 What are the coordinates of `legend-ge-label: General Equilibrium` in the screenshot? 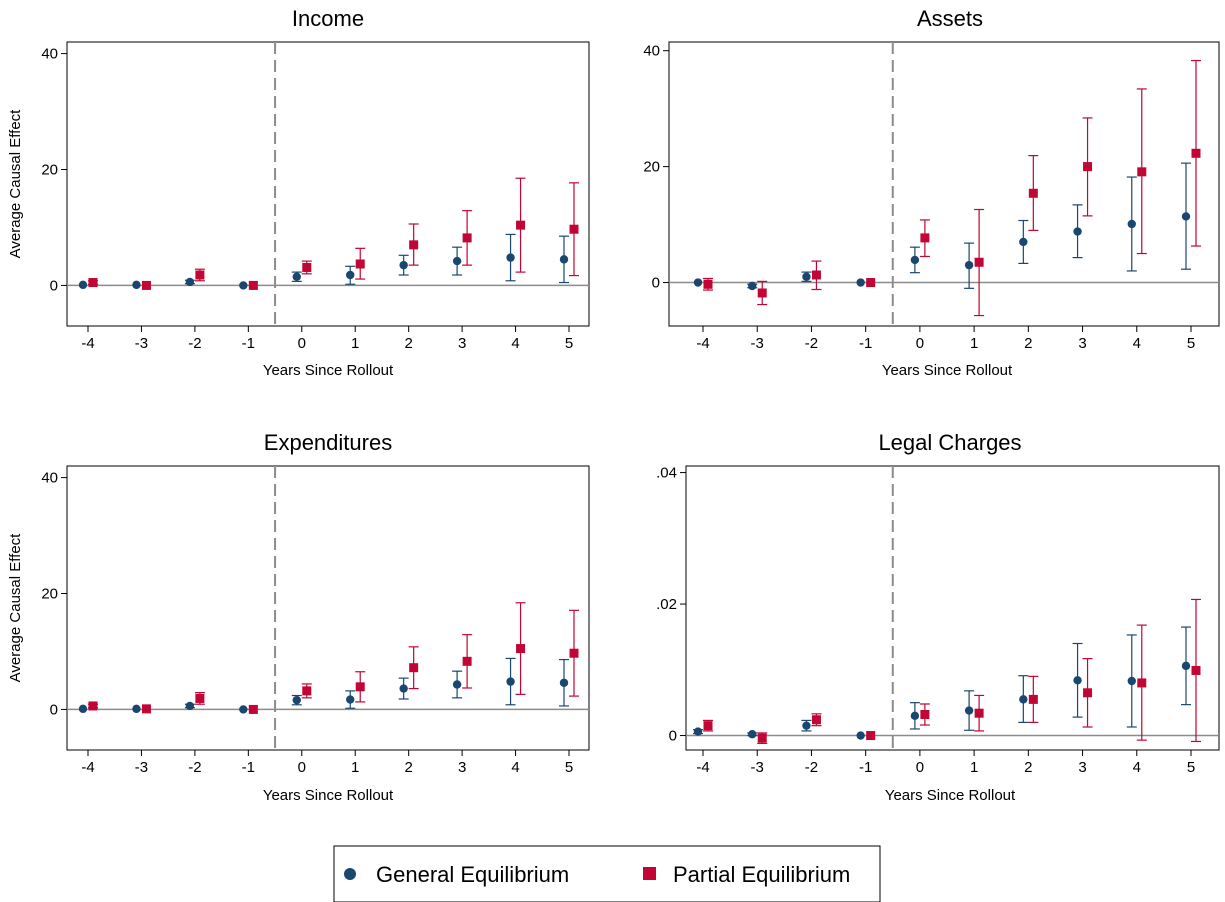 It's located at (472, 874).